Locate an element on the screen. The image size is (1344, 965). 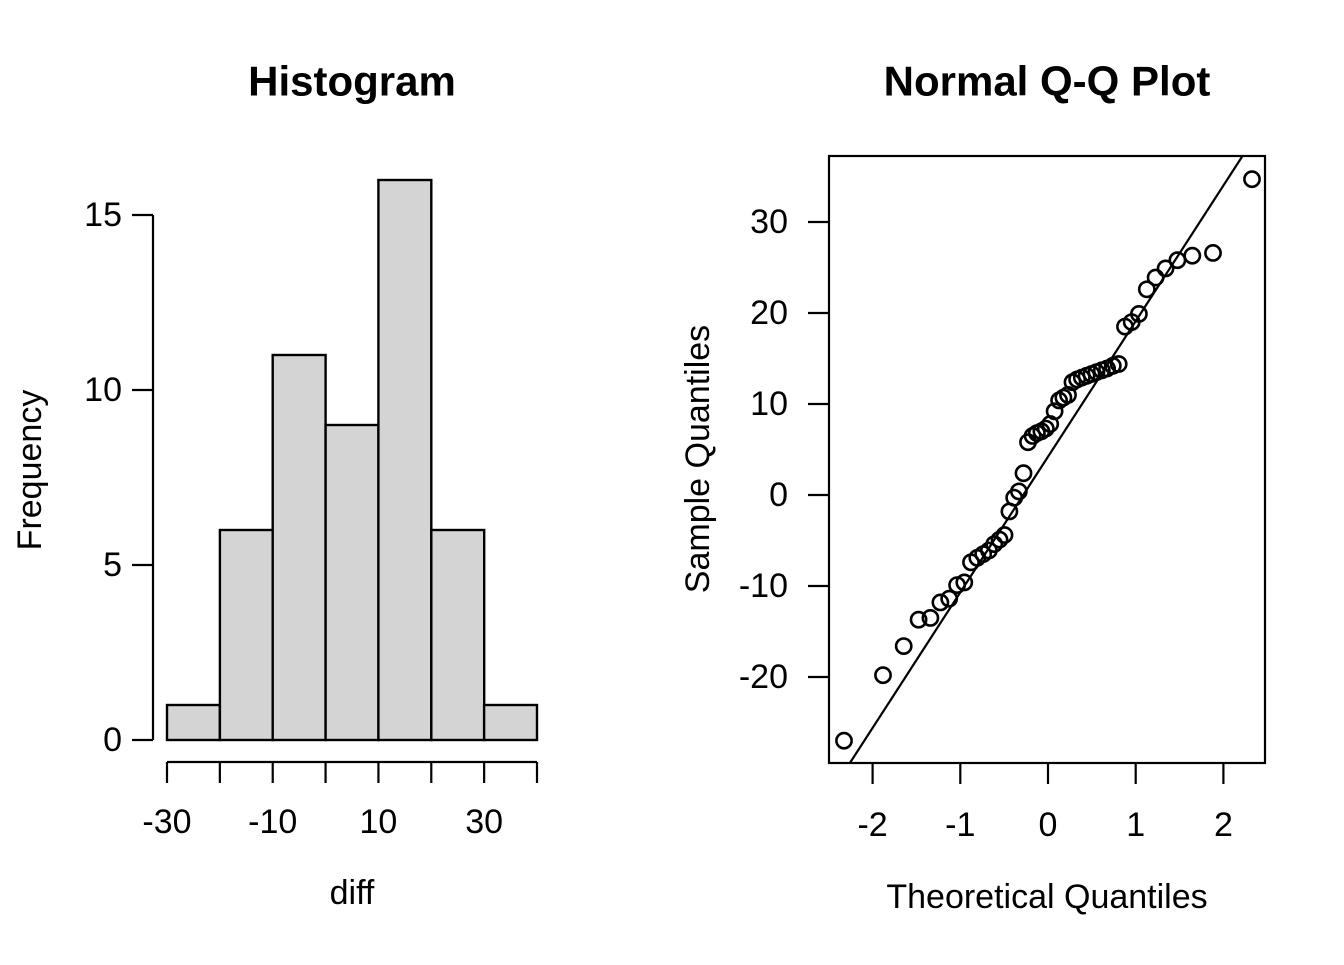
qq-title: Normal Q-Q Plot is located at coordinates (1047, 81).